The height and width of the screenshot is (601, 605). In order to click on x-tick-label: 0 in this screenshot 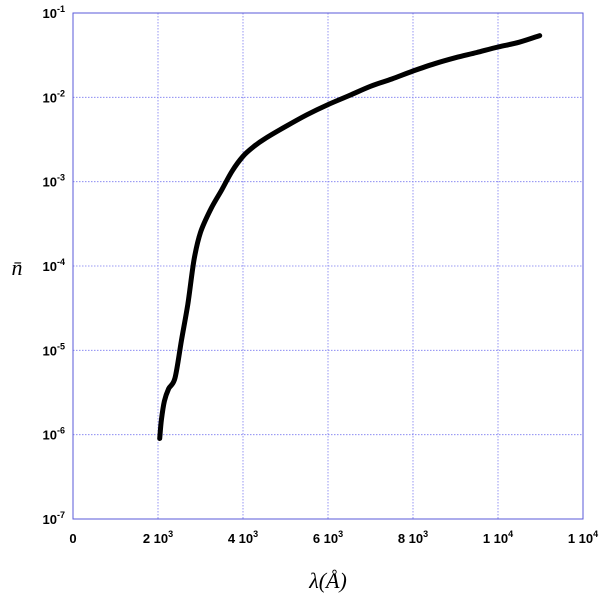, I will do `click(72, 538)`.